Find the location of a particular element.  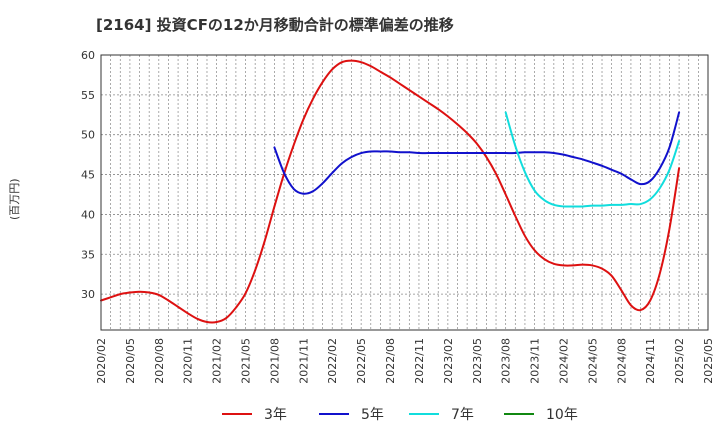

x-tick-label: 2023/02 is located at coordinates (448, 361).